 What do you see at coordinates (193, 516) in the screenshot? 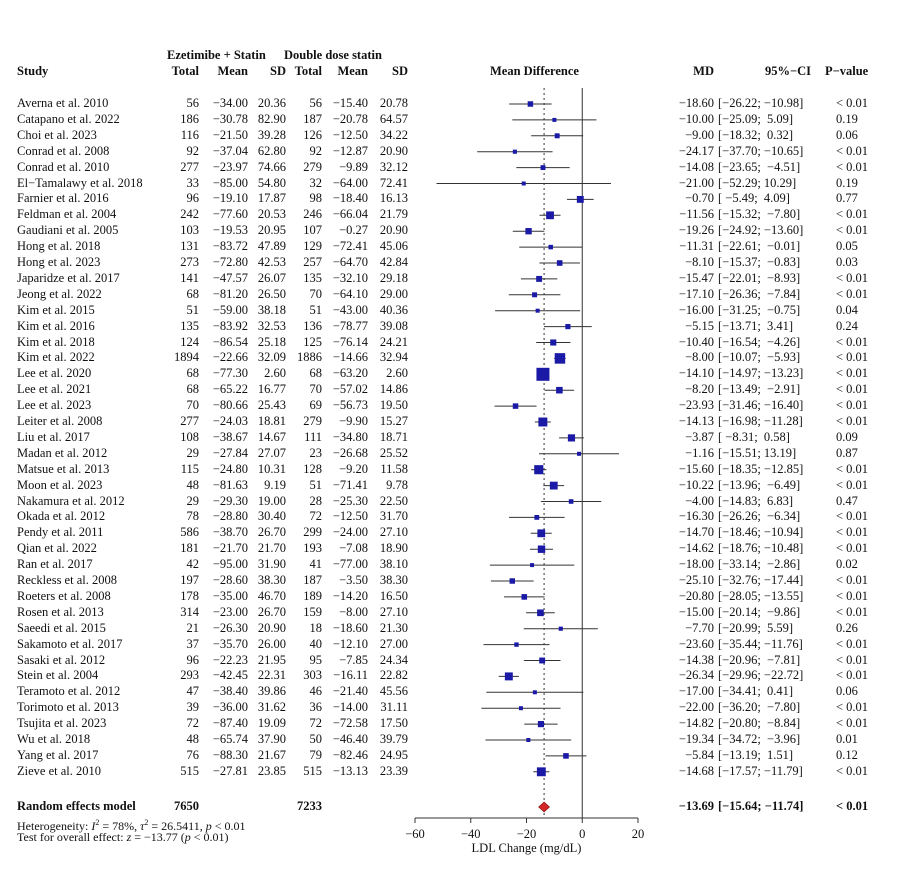
I see `total1-cell: 78` at bounding box center [193, 516].